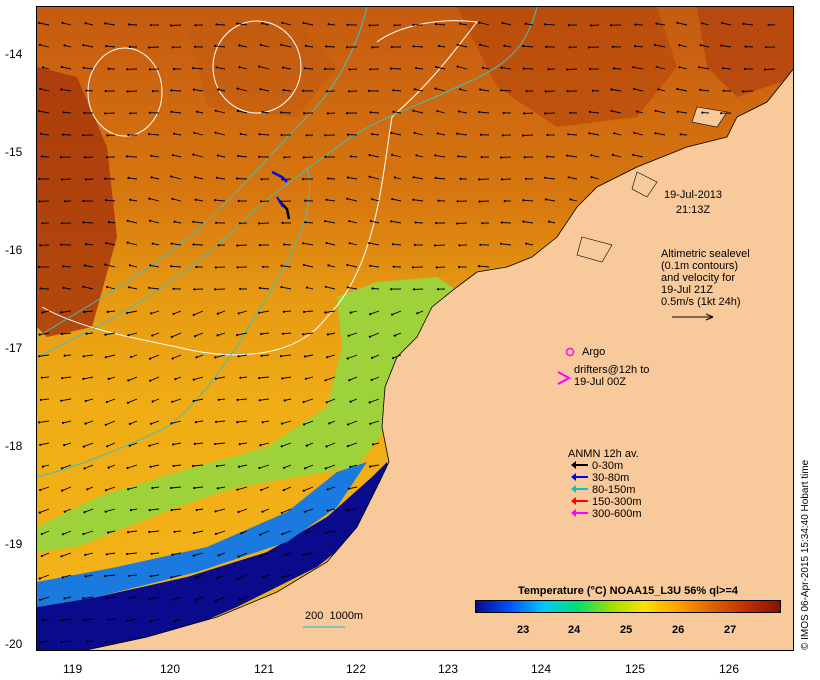  What do you see at coordinates (617, 514) in the screenshot?
I see `anmn-legend-label: 300-600m` at bounding box center [617, 514].